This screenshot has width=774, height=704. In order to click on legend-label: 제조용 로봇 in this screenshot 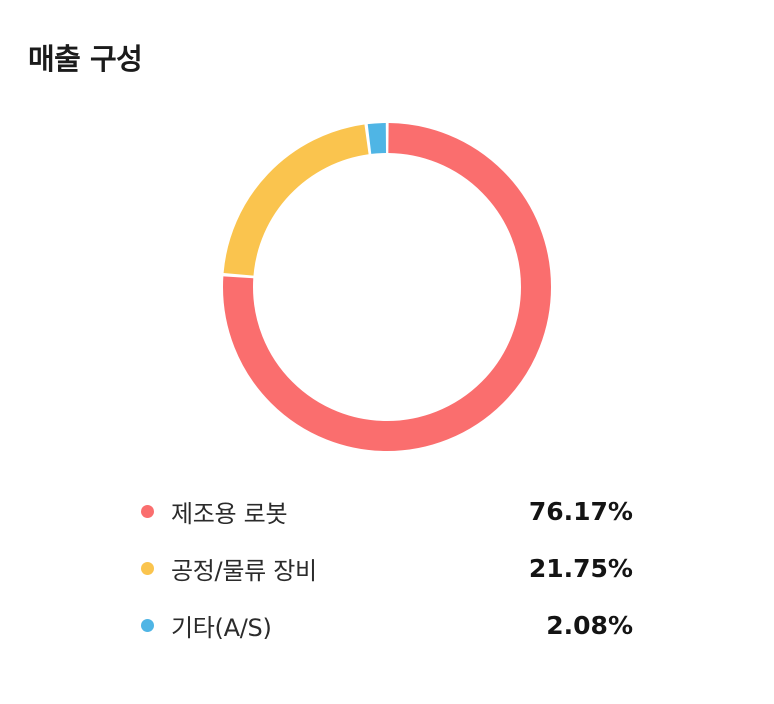, I will do `click(229, 514)`.